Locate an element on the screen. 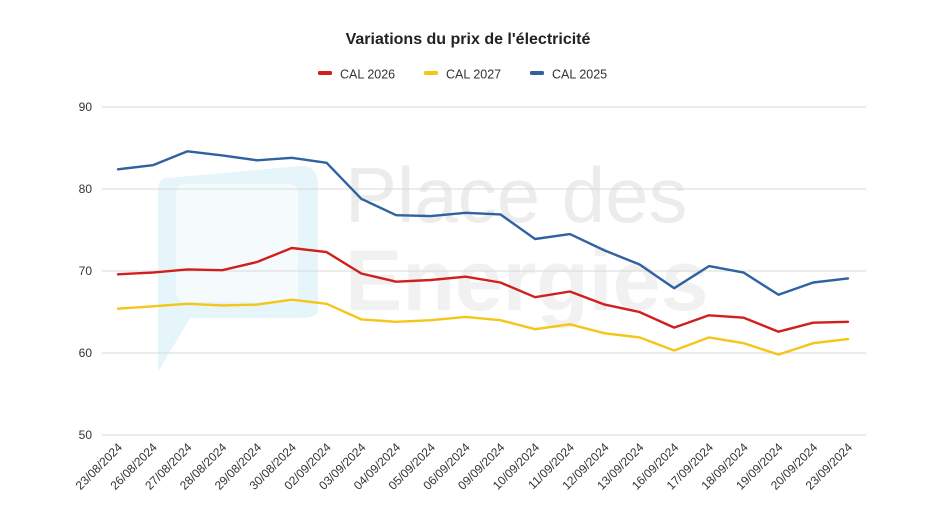 Image resolution: width=936 pixels, height=526 pixels. chart-title: Variations du prix de l'électricité is located at coordinates (468, 39).